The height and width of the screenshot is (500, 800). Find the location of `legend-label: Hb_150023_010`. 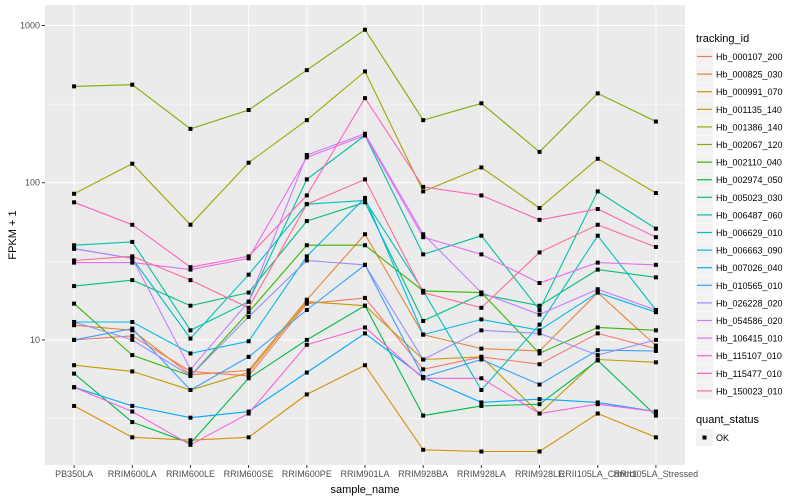

legend-label: Hb_150023_010 is located at coordinates (749, 391).